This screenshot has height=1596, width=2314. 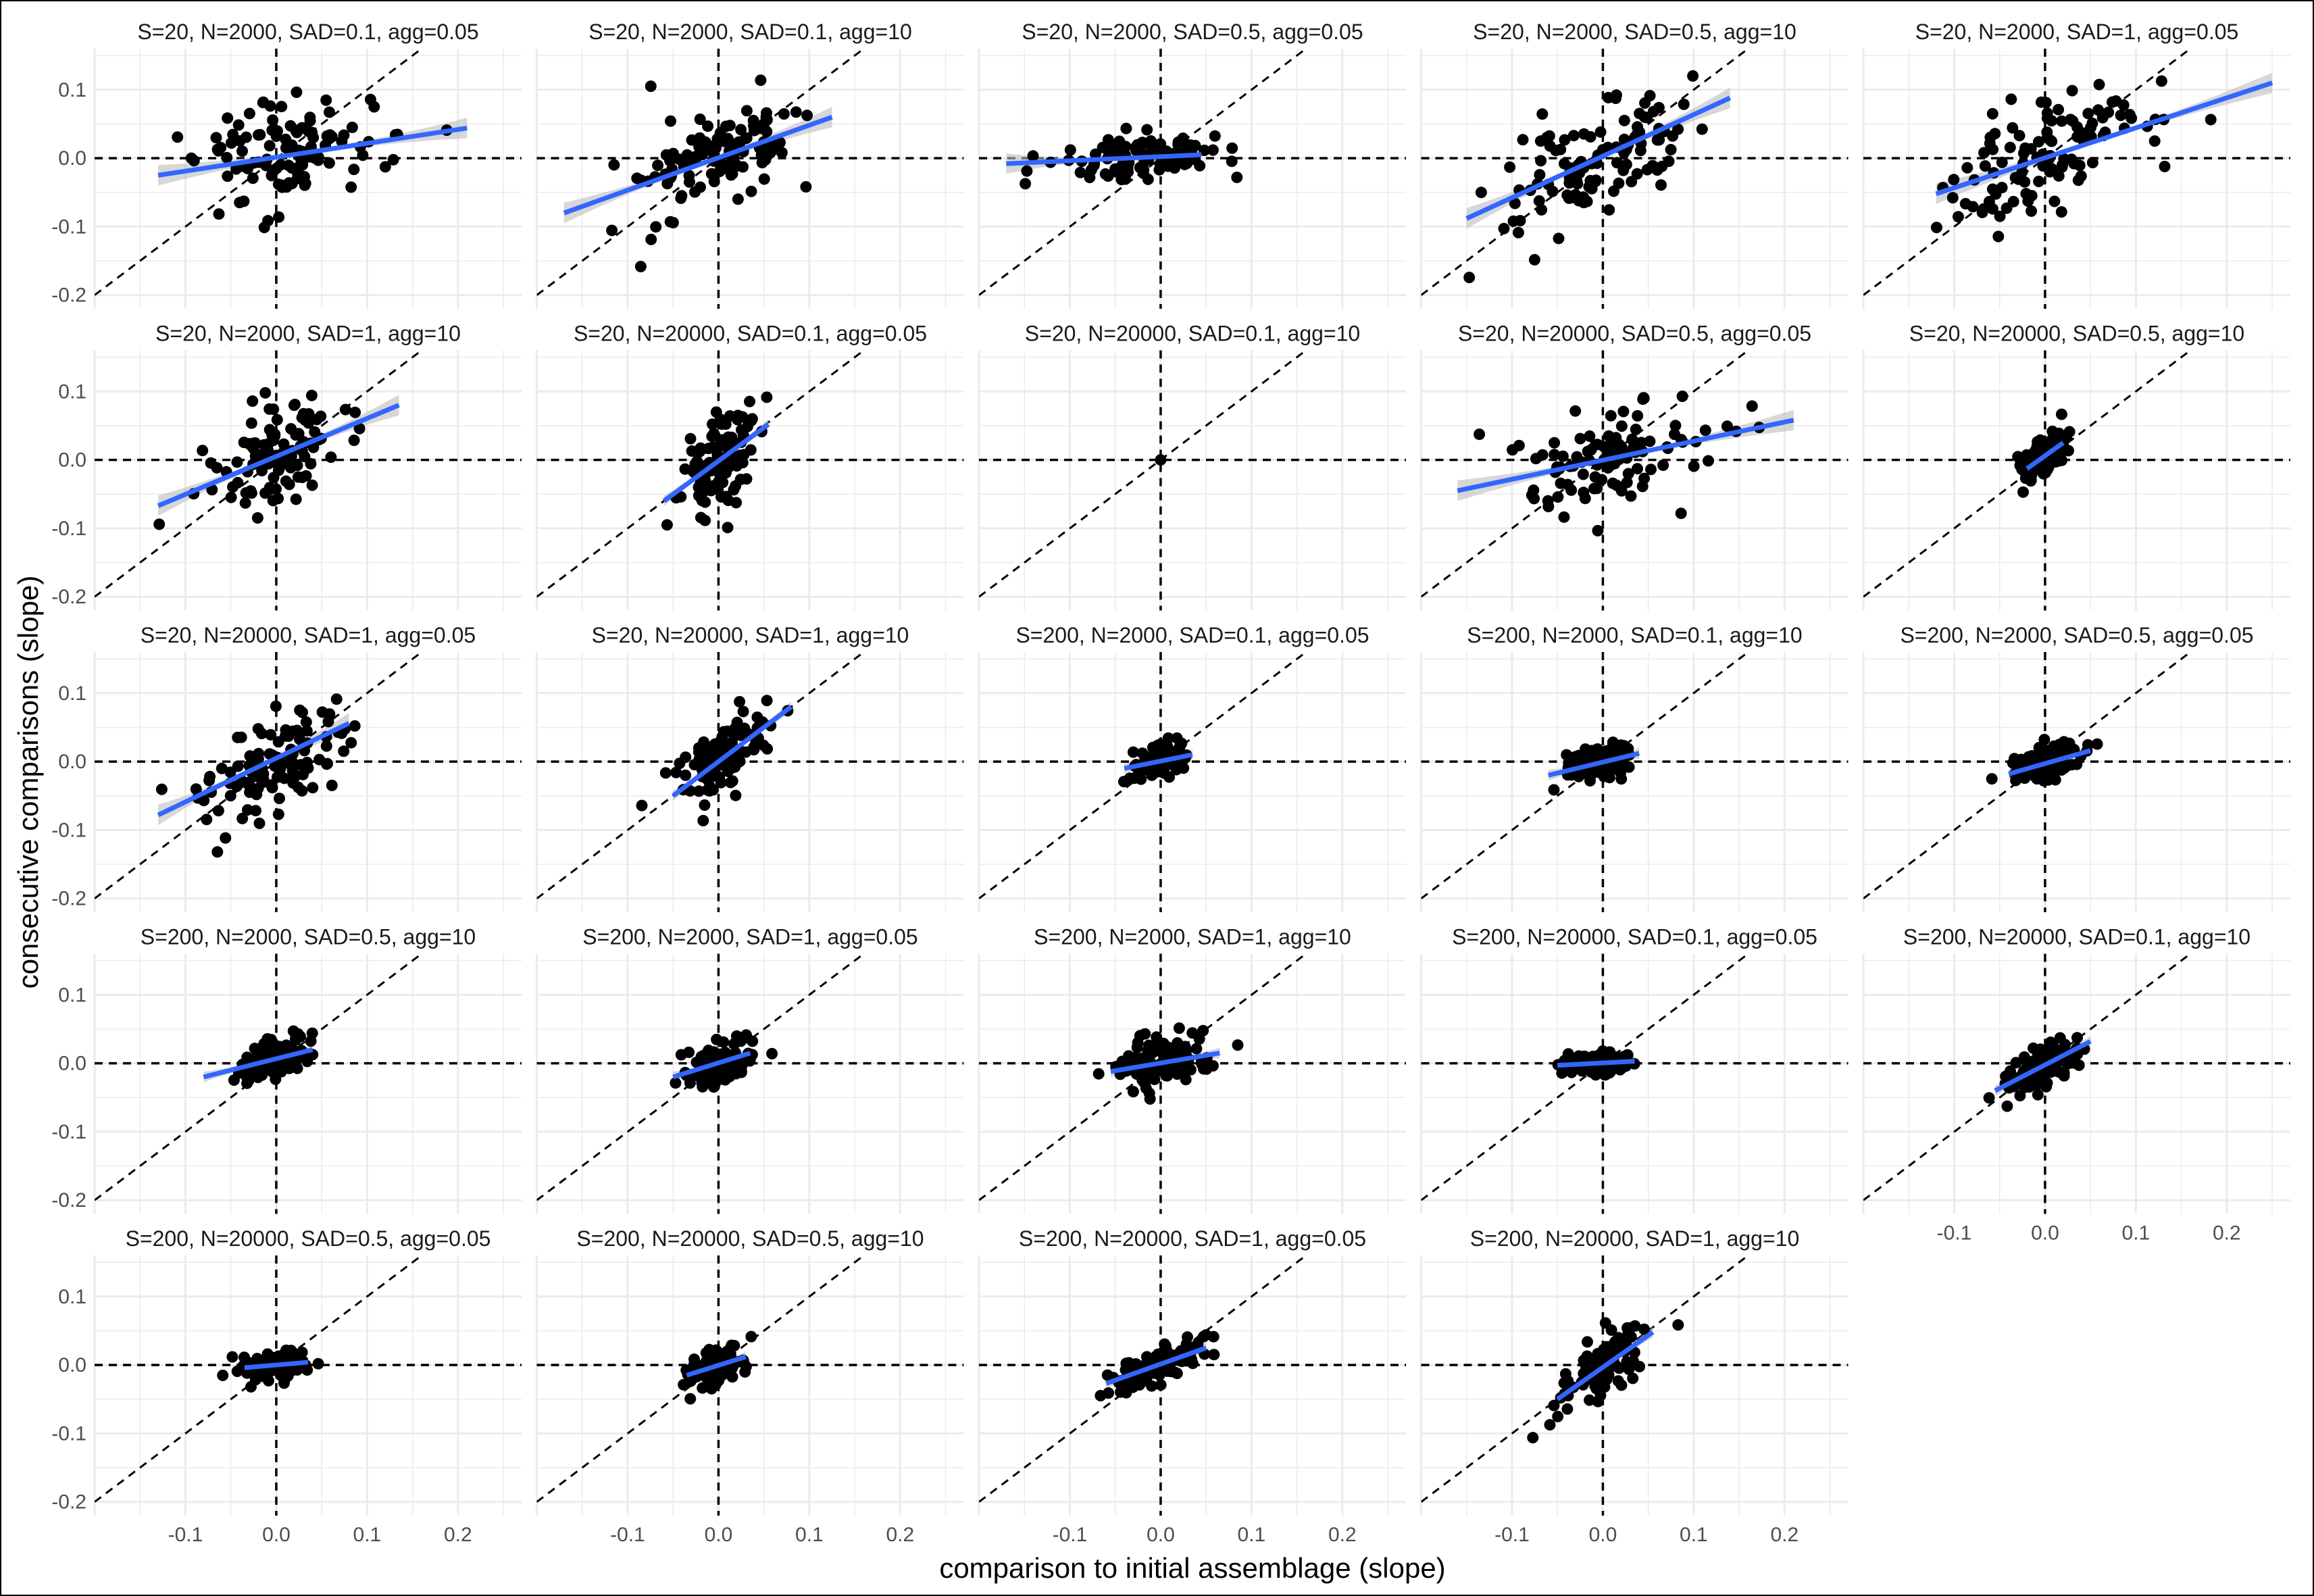 I want to click on panel-title: S=20, N=20000, SAD=0.1, agg=10, so click(x=1192, y=334).